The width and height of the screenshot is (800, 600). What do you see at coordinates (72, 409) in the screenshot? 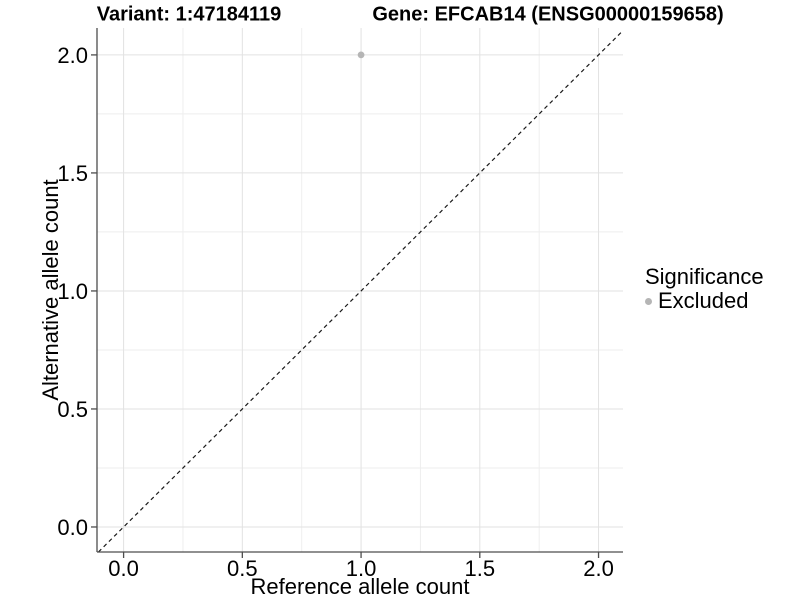
I see `y-tick-label: 0.5` at bounding box center [72, 409].